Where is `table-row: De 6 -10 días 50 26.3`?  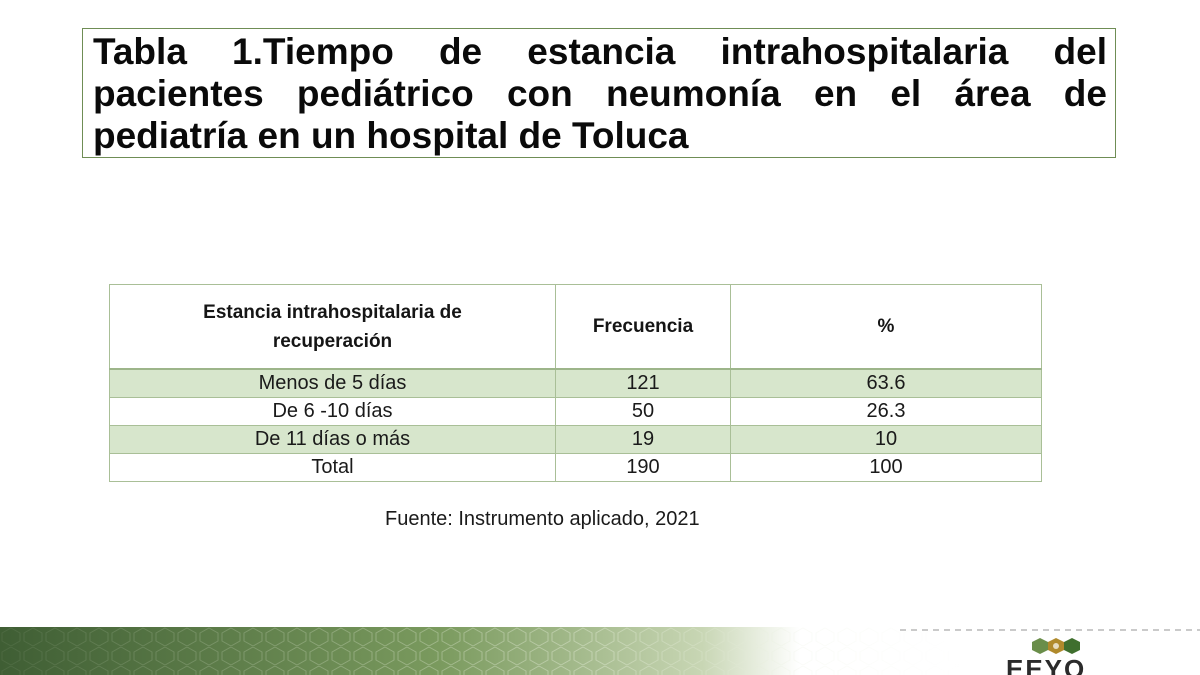
table-row: De 6 -10 días 50 26.3 is located at coordinates (575, 411).